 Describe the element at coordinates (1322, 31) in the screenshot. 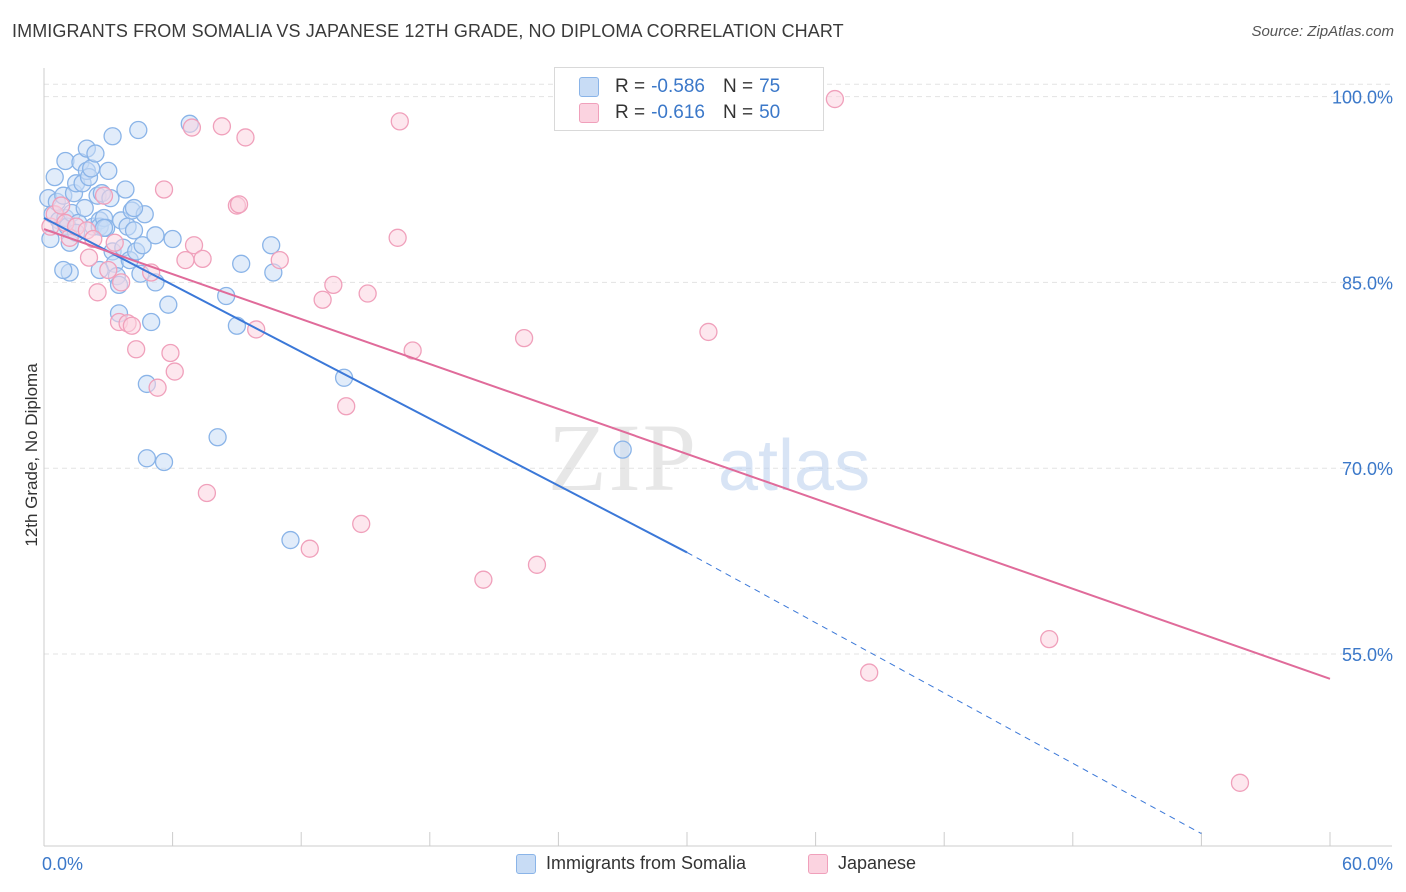

I see `source-label: Source: ZipAtlas.com` at that location.